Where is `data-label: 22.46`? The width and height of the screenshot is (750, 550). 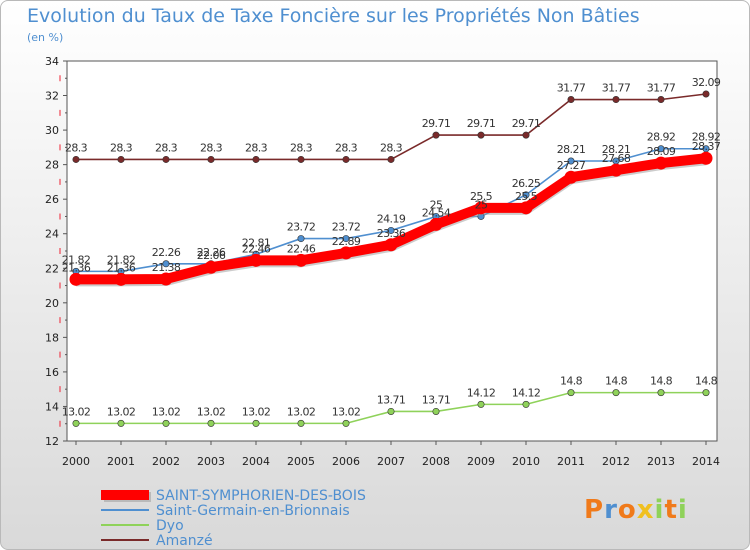 data-label: 22.46 is located at coordinates (256, 248).